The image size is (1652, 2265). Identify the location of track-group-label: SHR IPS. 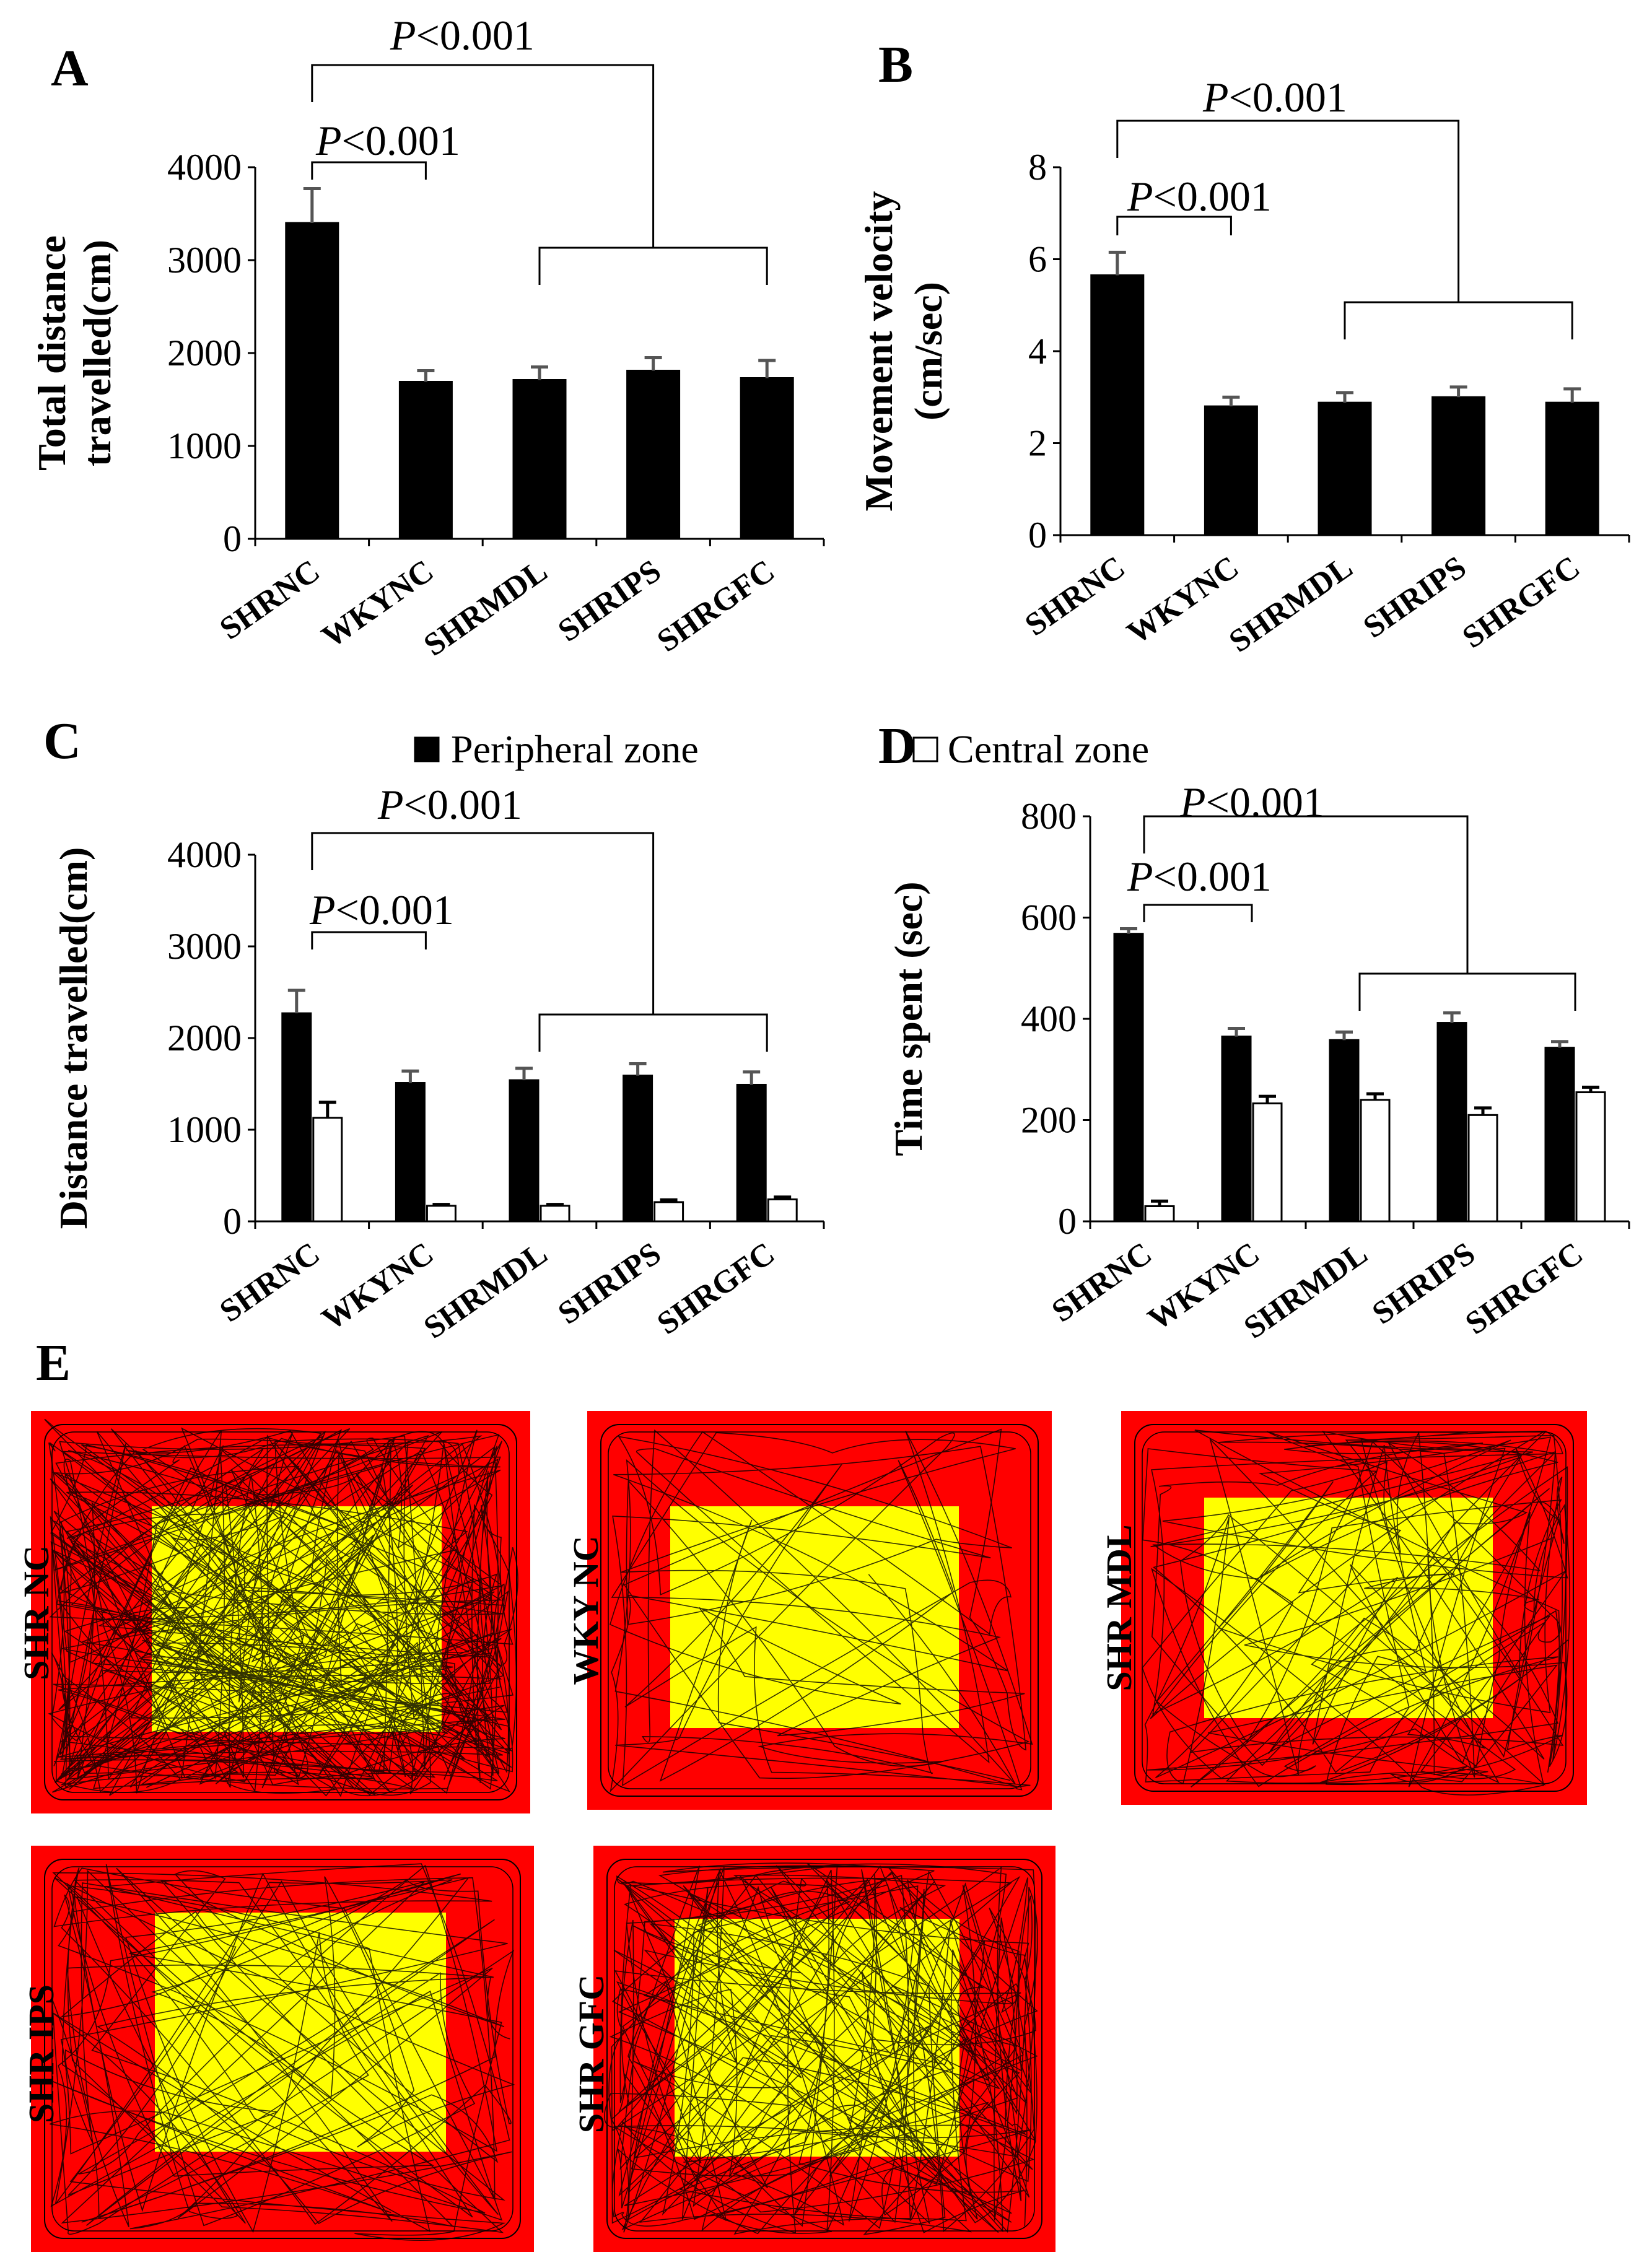
(41, 2053).